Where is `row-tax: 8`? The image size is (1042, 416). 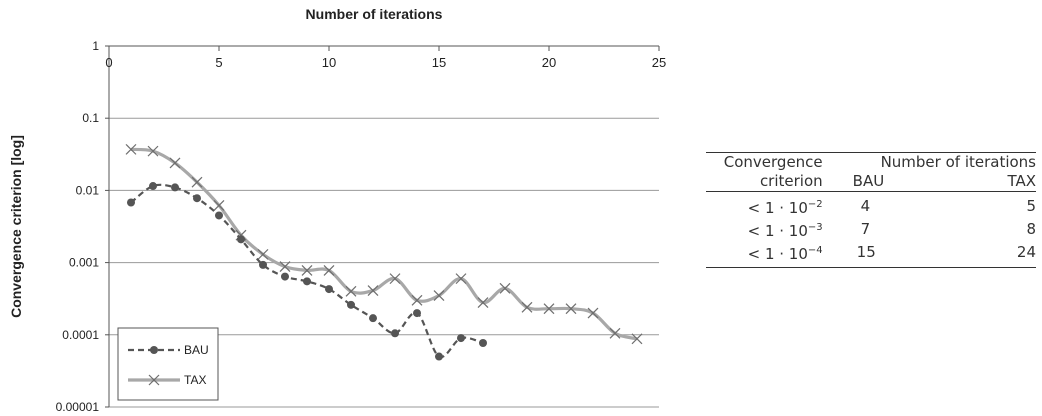
row-tax: 8 is located at coordinates (1031, 229).